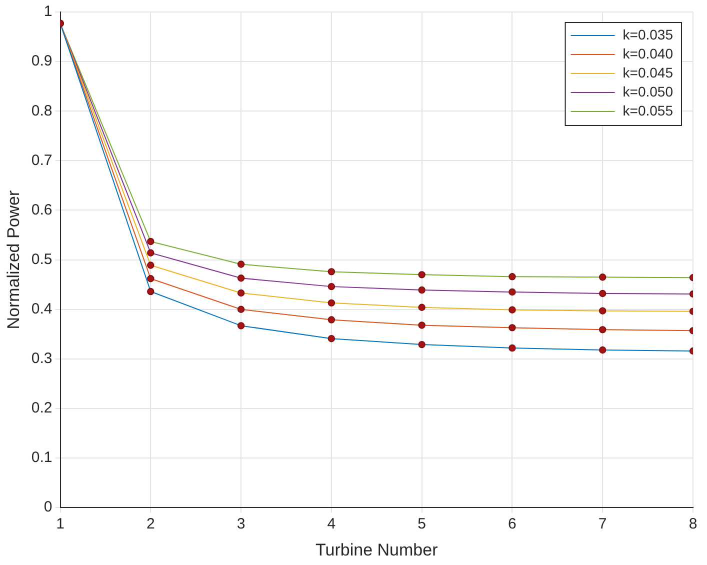 The height and width of the screenshot is (565, 707). What do you see at coordinates (41, 309) in the screenshot?
I see `y-tick-label: 0.4` at bounding box center [41, 309].